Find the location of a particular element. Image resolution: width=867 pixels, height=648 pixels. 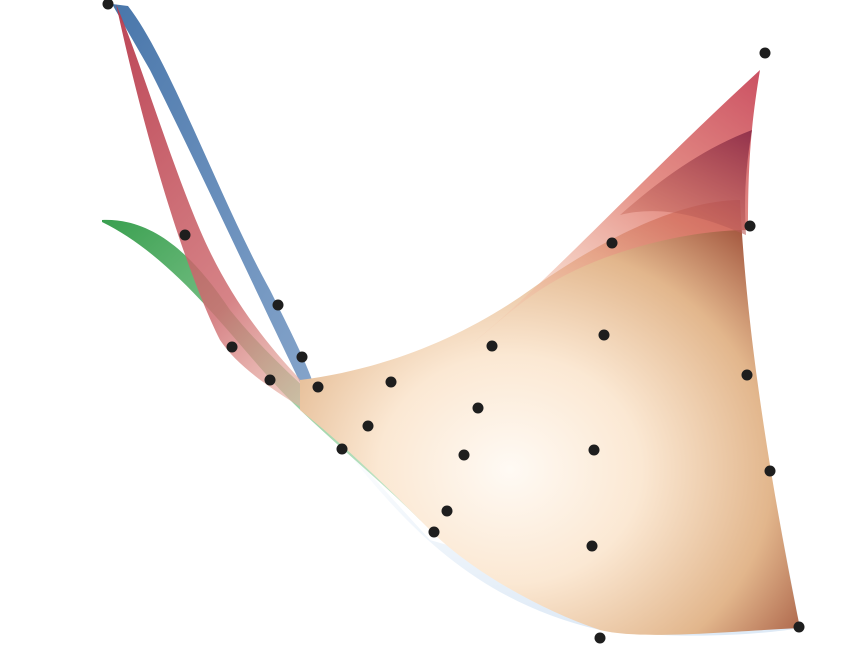

surface-dark-band is located at coordinates (686, 182).